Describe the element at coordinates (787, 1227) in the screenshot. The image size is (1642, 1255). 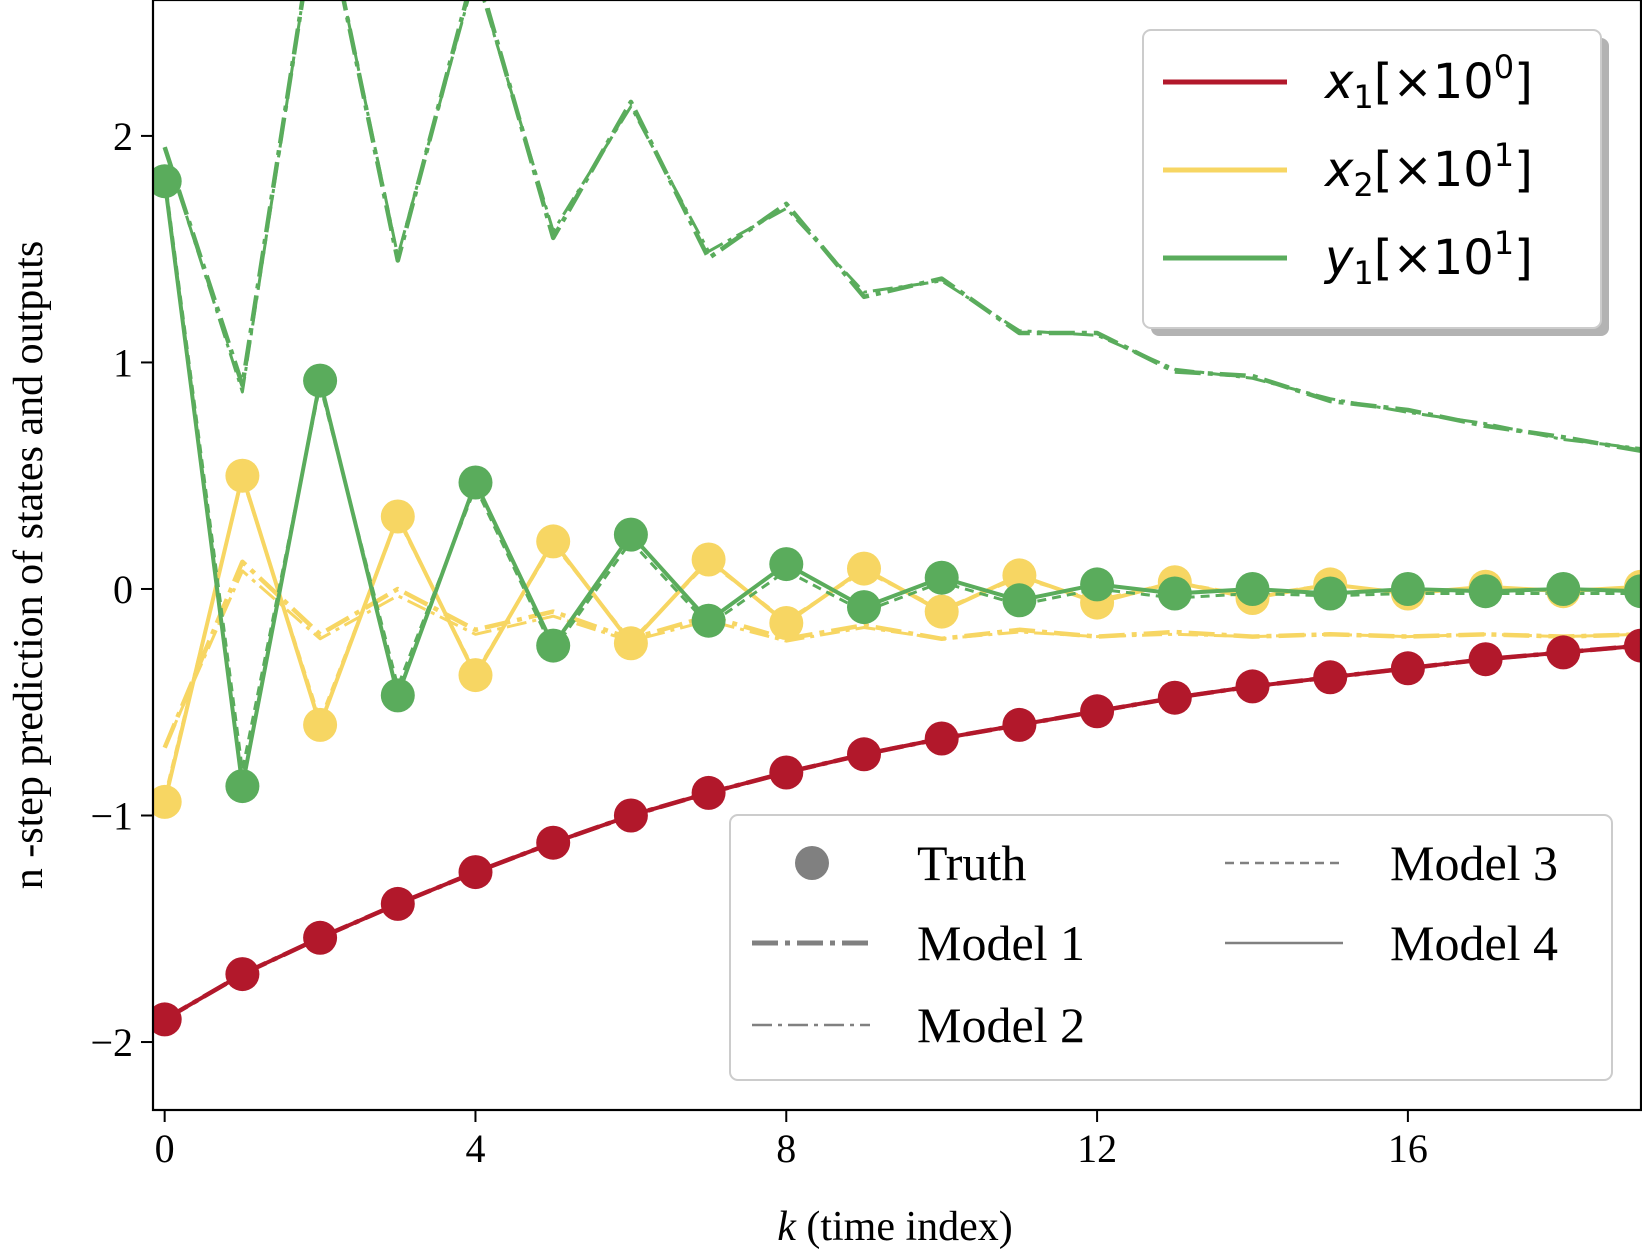
I see `x-axis-label-var: k` at that location.